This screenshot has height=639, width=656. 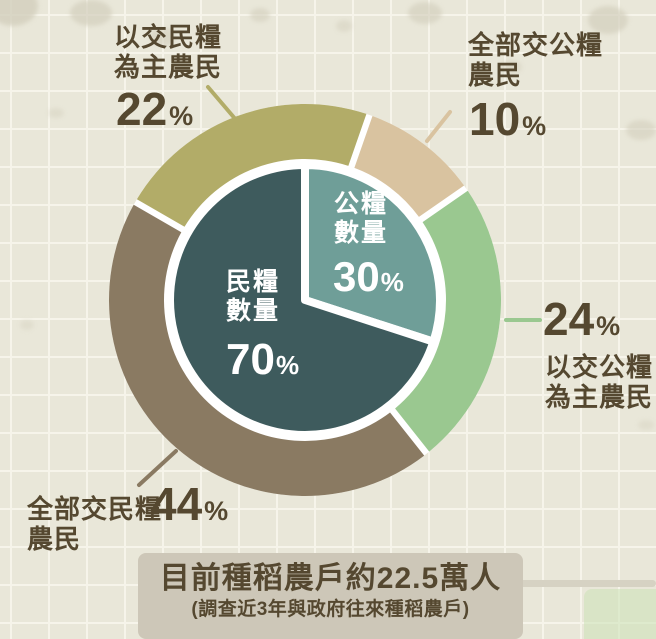 I want to click on percent-number: 30, so click(x=356, y=276).